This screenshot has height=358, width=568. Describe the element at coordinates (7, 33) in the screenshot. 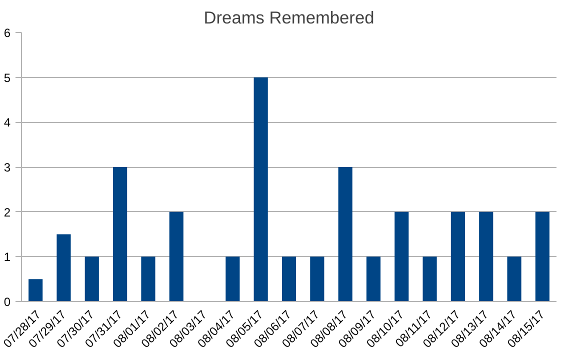

I see `y-tick-label: 6` at that location.